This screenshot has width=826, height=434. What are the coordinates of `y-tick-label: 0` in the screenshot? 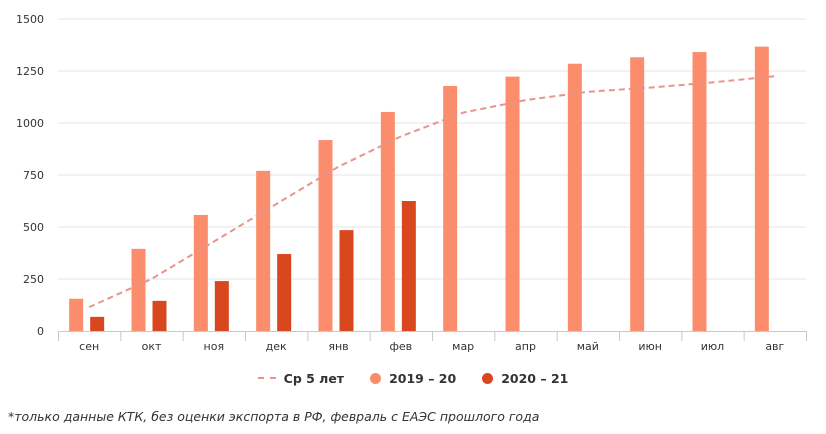 It's located at (40, 331).